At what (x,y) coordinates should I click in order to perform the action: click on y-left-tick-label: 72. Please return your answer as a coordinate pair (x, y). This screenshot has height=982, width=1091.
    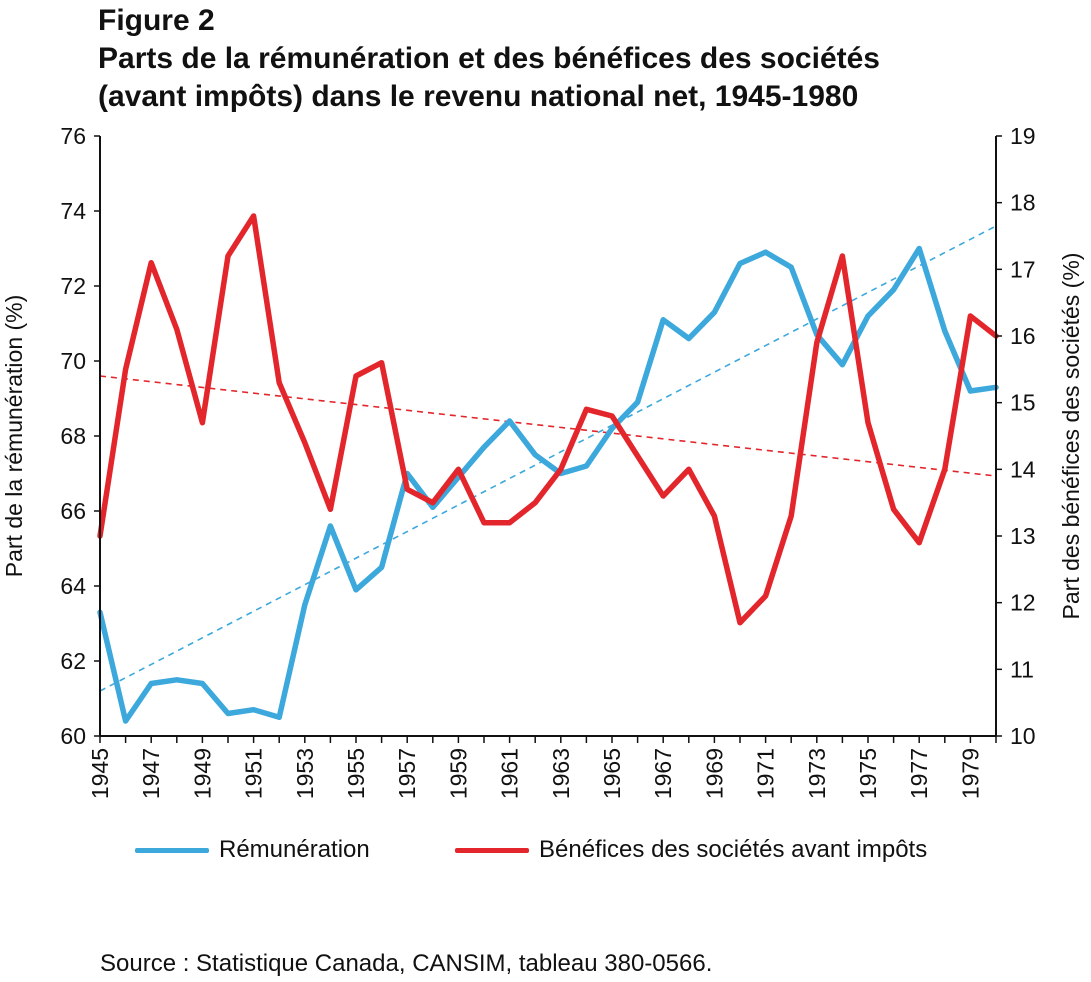
    Looking at the image, I should click on (73, 286).